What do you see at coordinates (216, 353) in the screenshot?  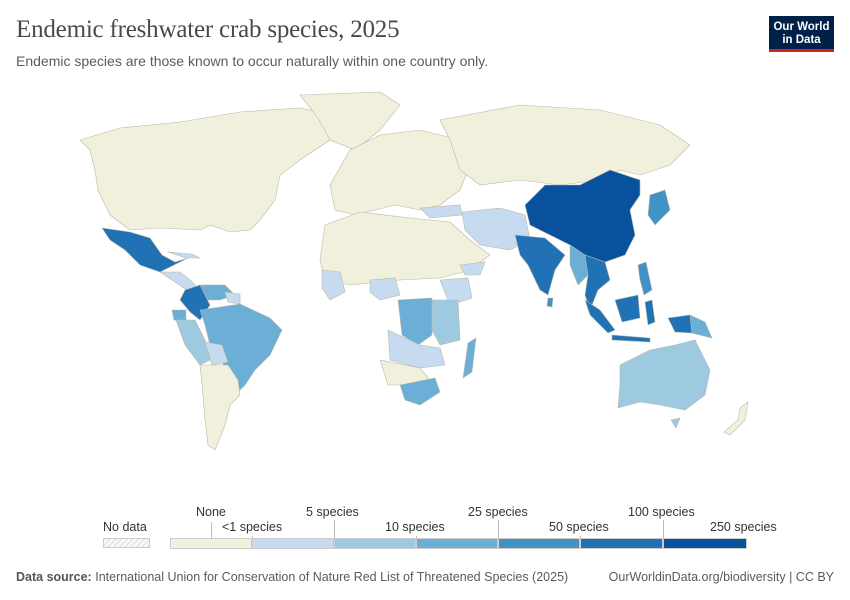 I see `country-bolivia` at bounding box center [216, 353].